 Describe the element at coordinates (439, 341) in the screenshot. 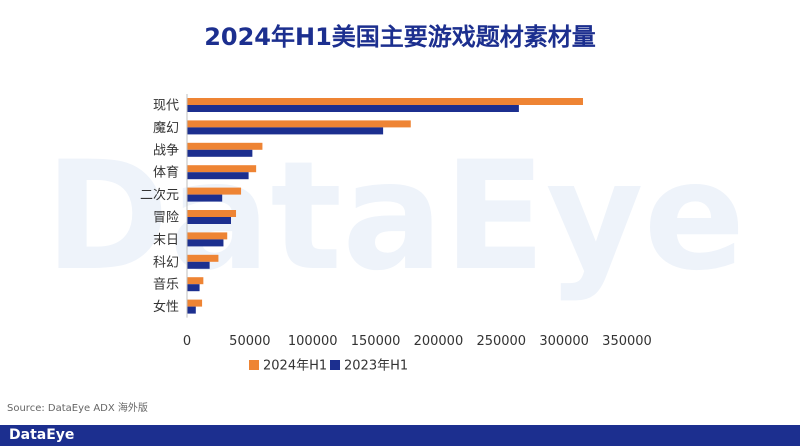

I see `x-tick-label: 200000` at that location.